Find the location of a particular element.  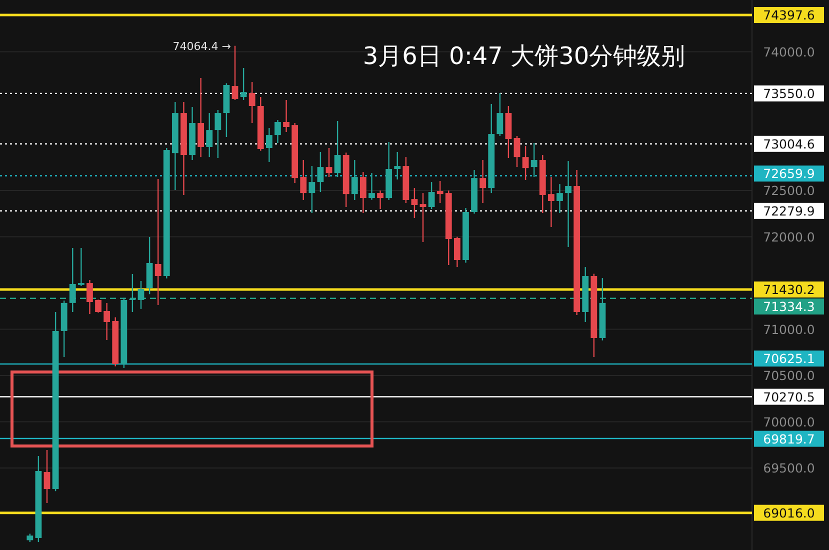

ref-line-label: 69819.7 is located at coordinates (789, 438).